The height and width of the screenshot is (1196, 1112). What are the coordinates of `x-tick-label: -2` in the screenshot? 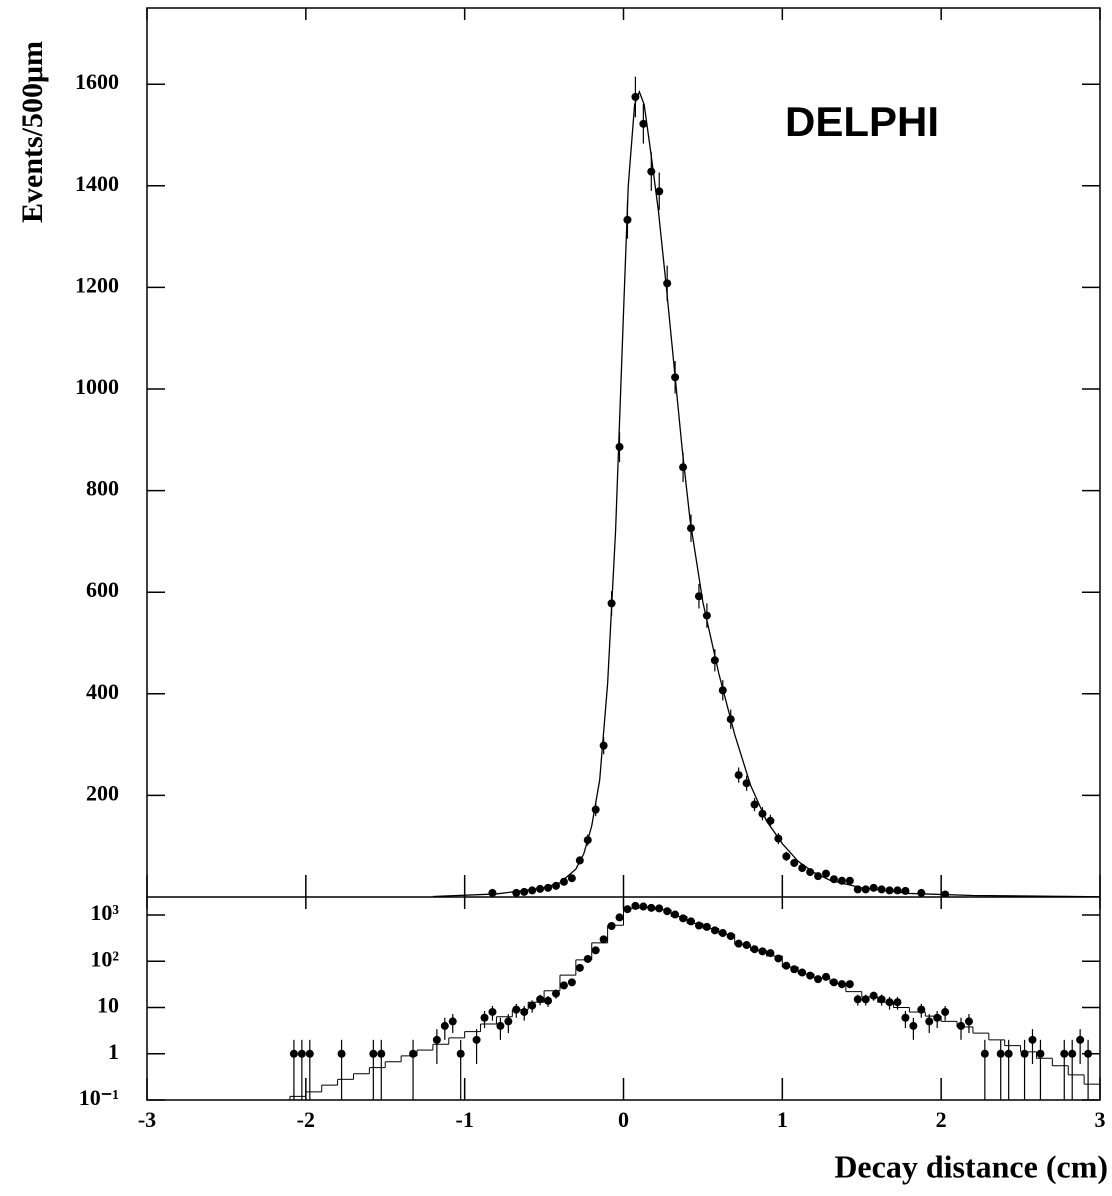 It's located at (306, 1119).